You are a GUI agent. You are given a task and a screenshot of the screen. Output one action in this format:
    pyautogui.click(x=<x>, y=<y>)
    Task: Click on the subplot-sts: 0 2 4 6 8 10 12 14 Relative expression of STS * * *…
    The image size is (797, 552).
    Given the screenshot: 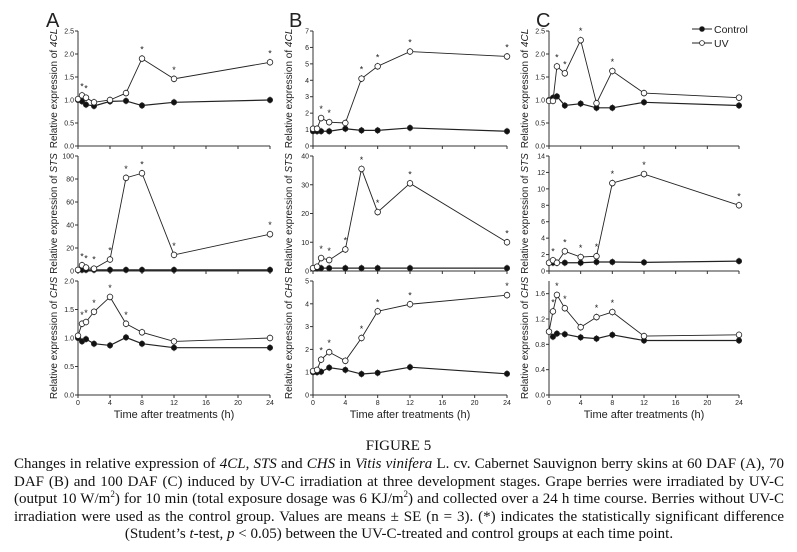 What is the action you would take?
    pyautogui.click(x=631, y=214)
    